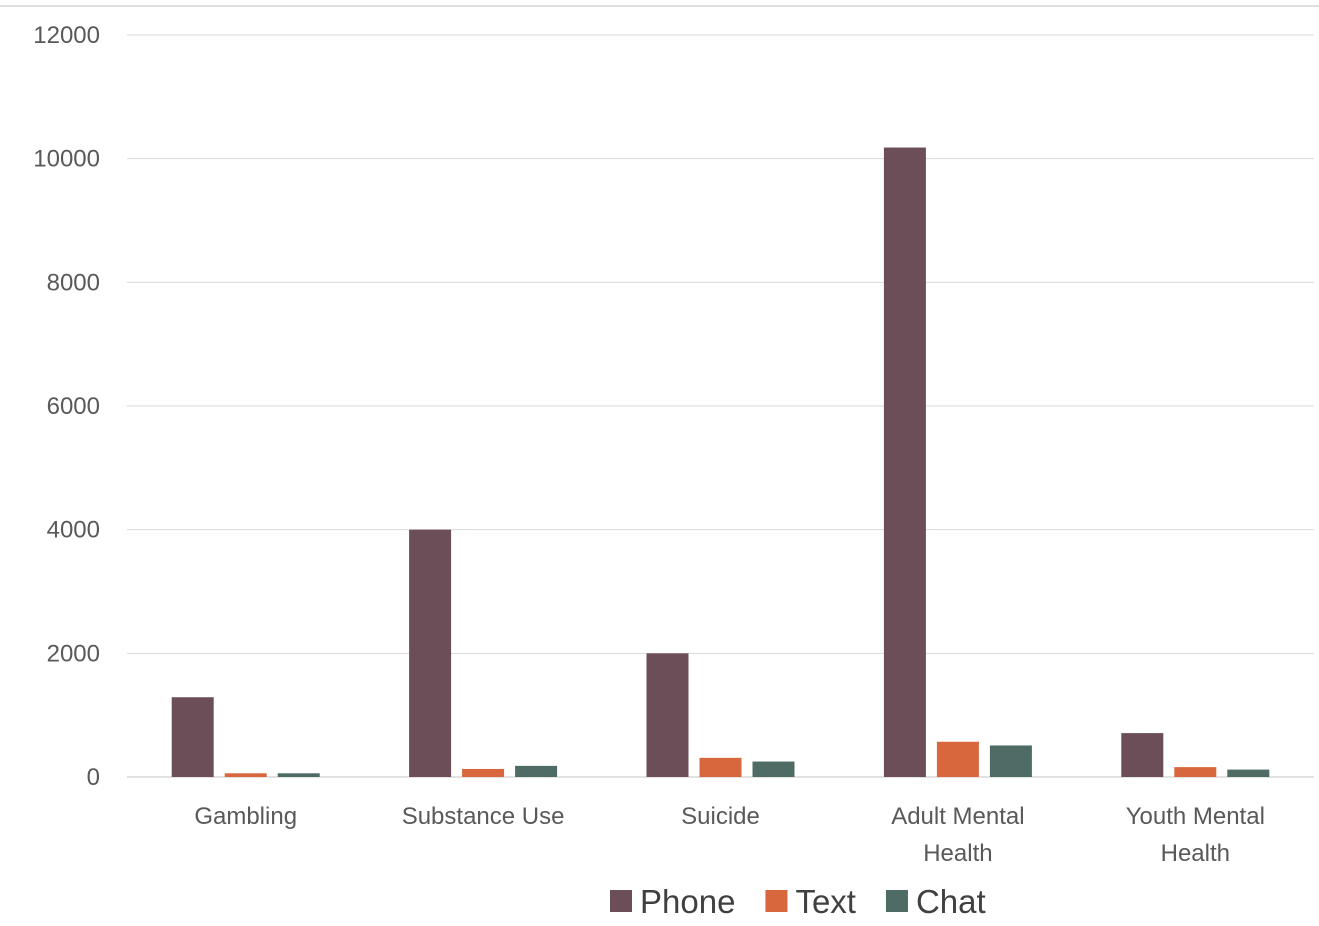  Describe the element at coordinates (687, 901) in the screenshot. I see `legend-label-phone: Phone` at that location.